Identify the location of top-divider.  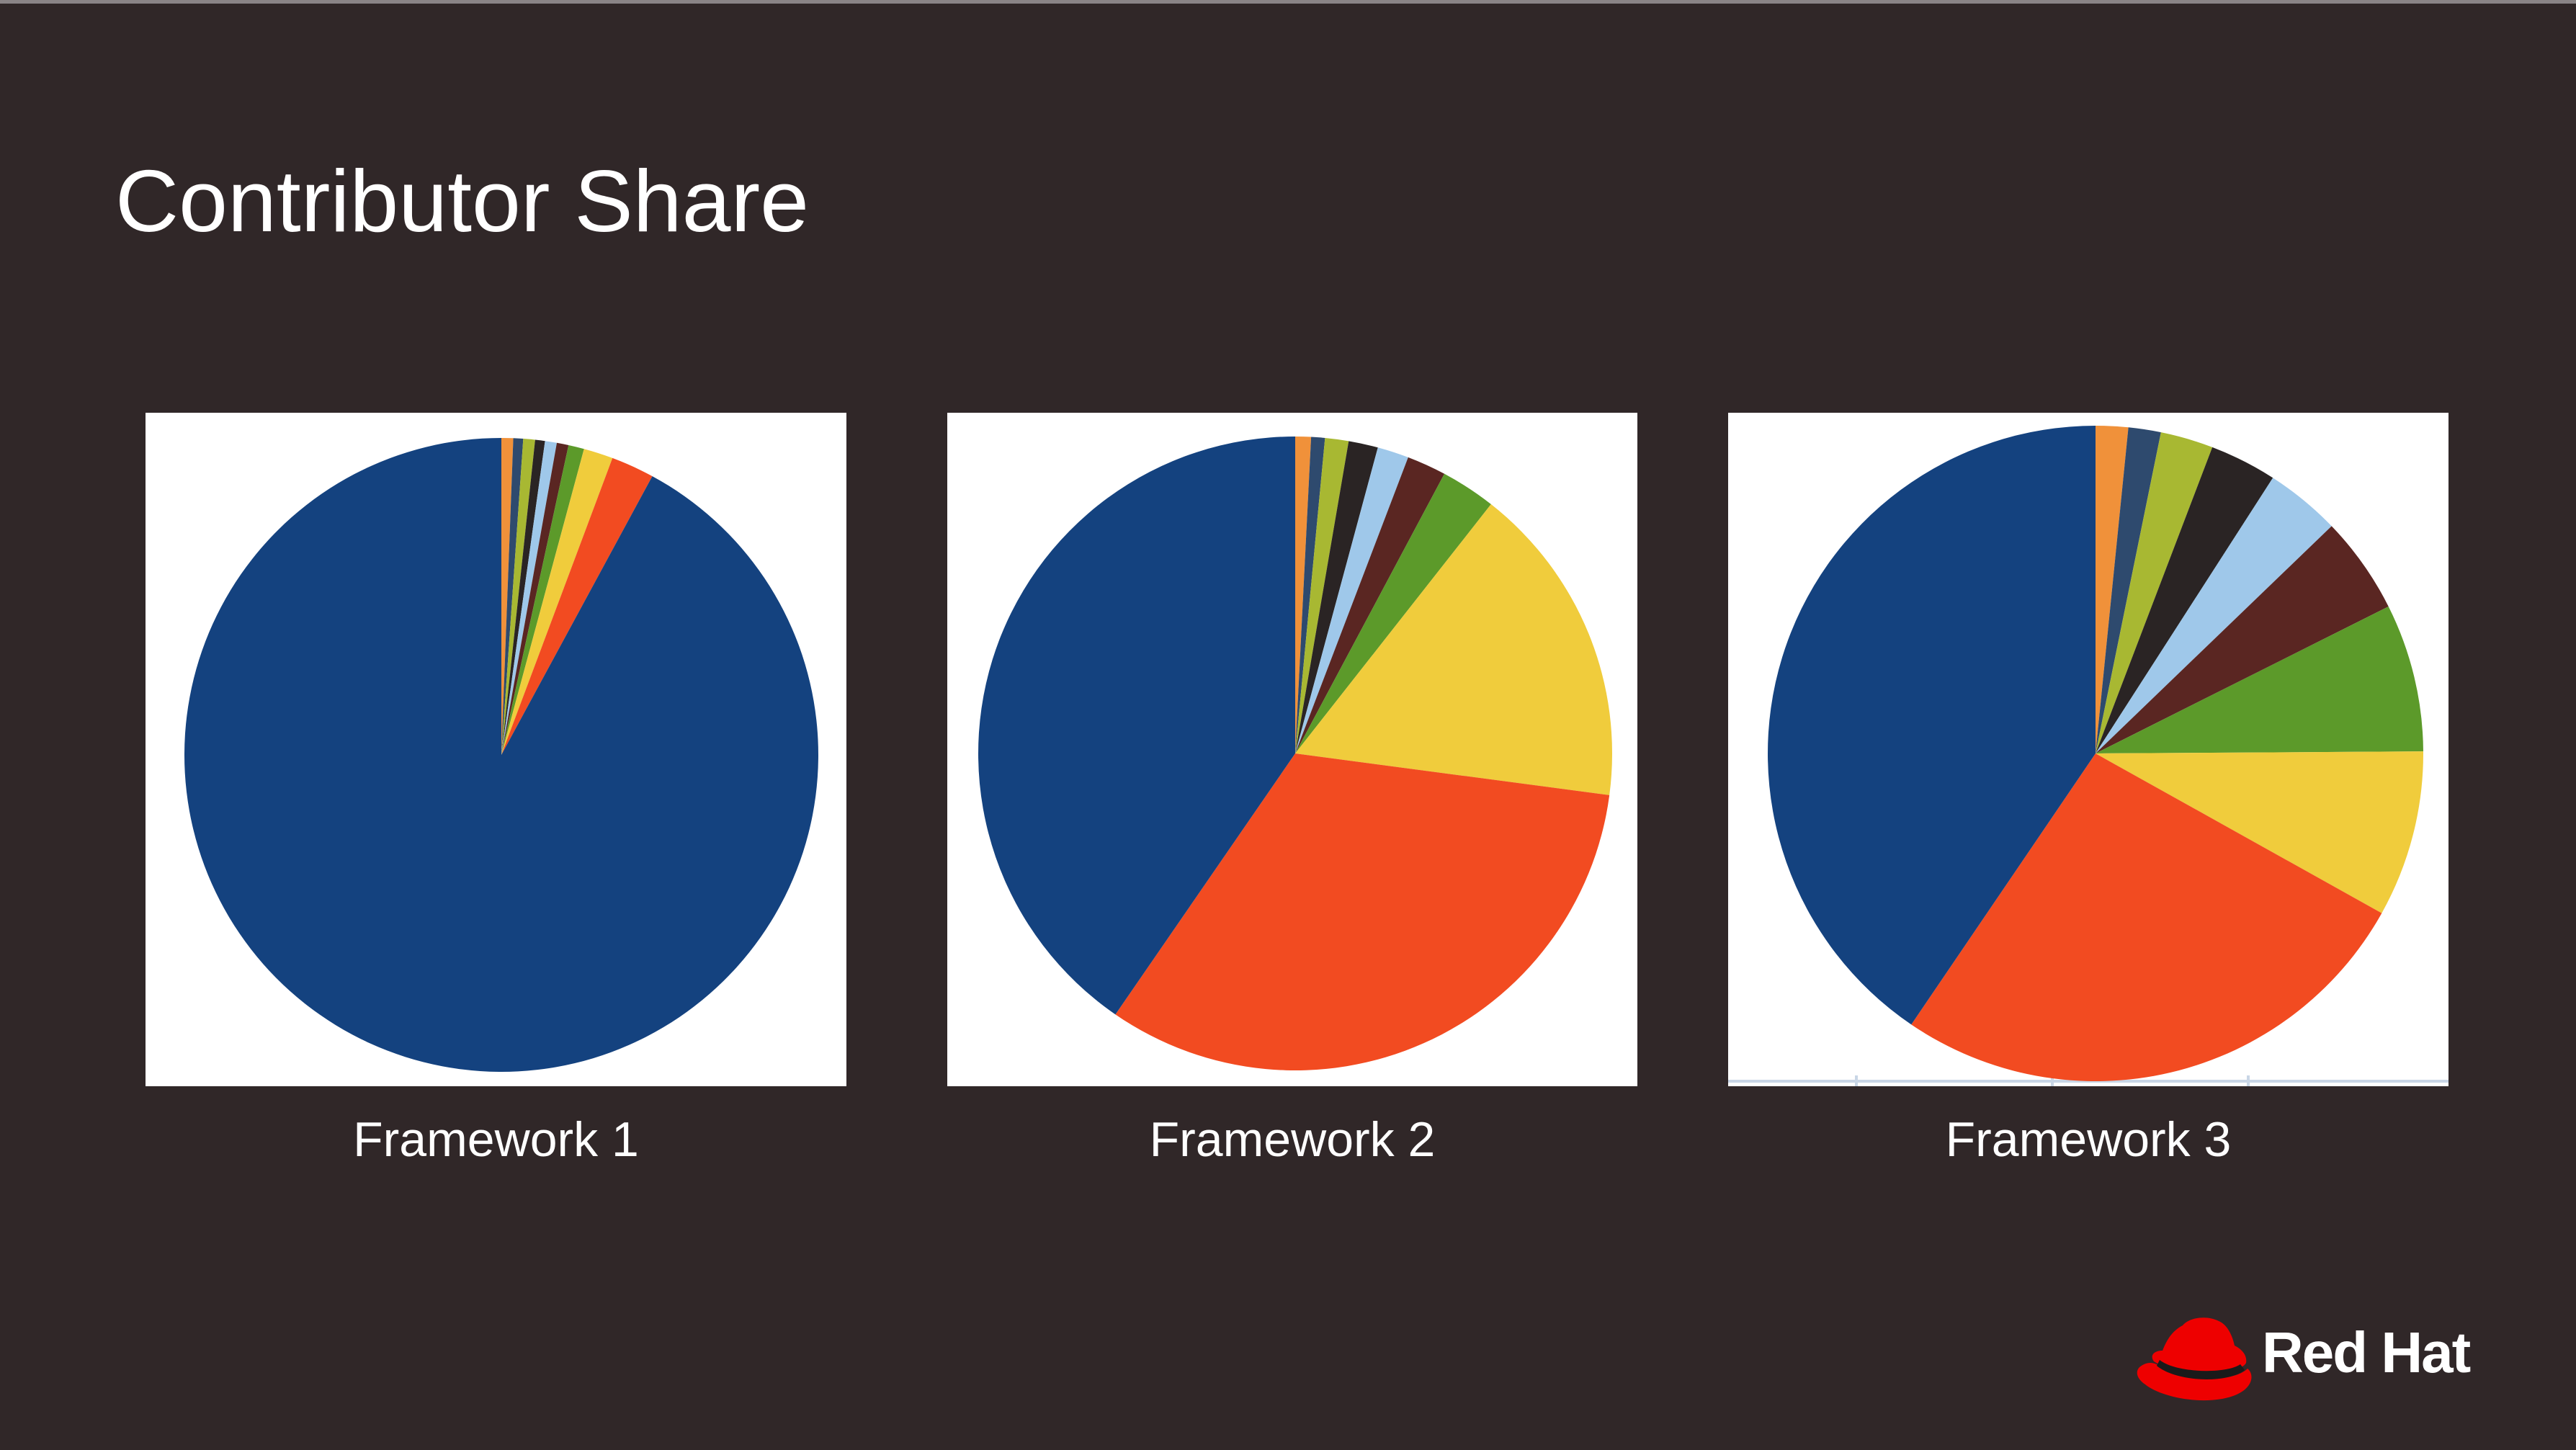
(1288, 2).